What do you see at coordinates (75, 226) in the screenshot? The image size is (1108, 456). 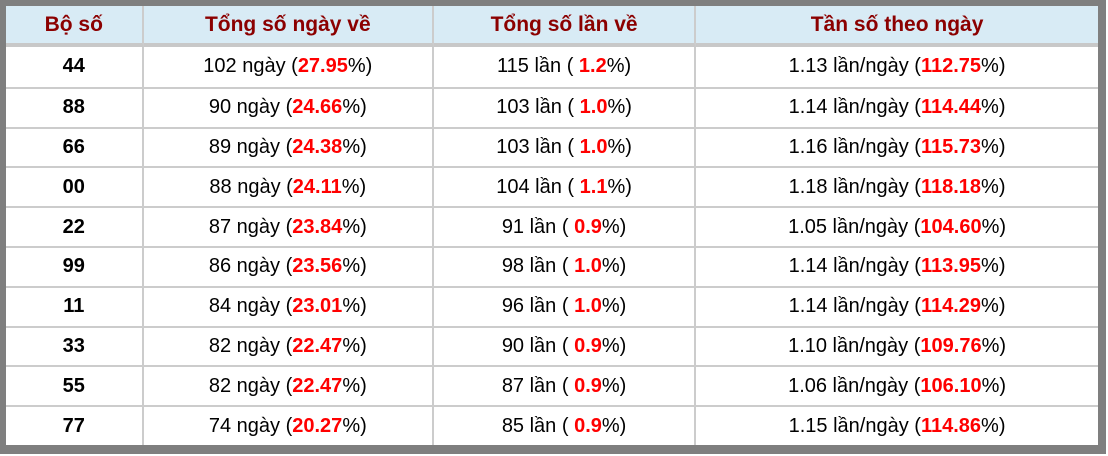 I see `pair-number-cell: 22` at bounding box center [75, 226].